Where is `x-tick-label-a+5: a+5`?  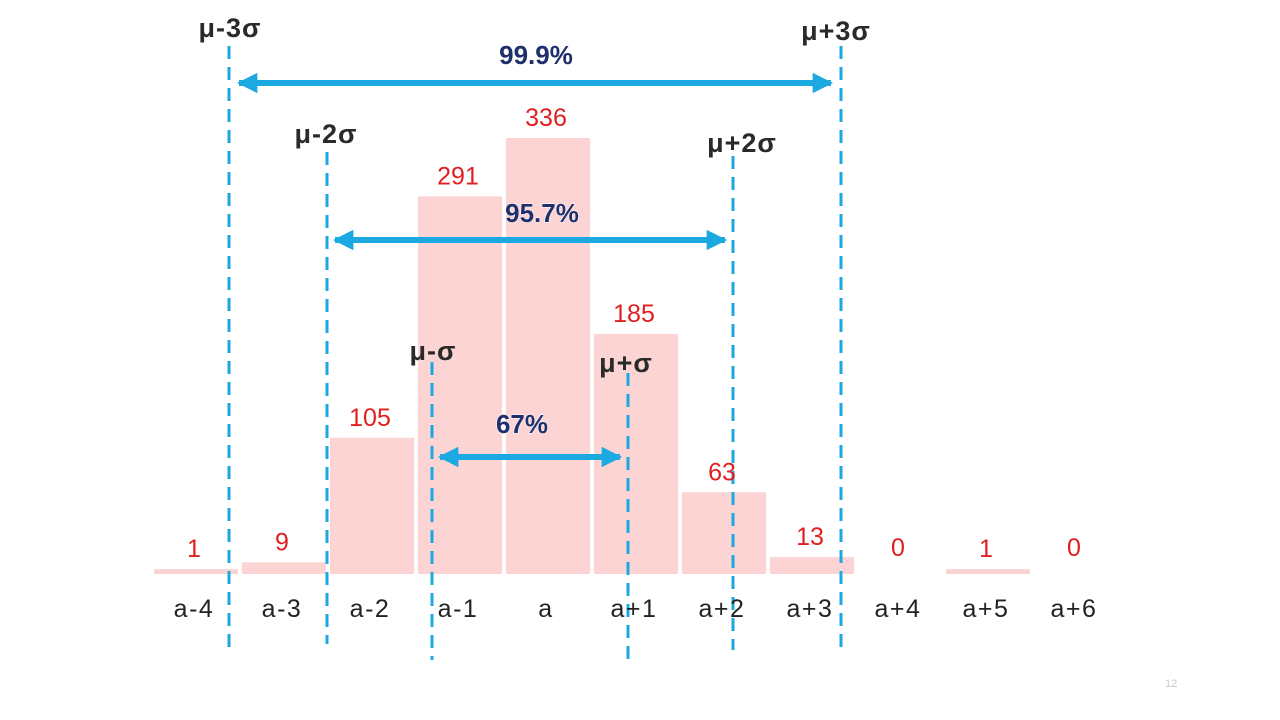
x-tick-label-a+5: a+5 is located at coordinates (986, 609).